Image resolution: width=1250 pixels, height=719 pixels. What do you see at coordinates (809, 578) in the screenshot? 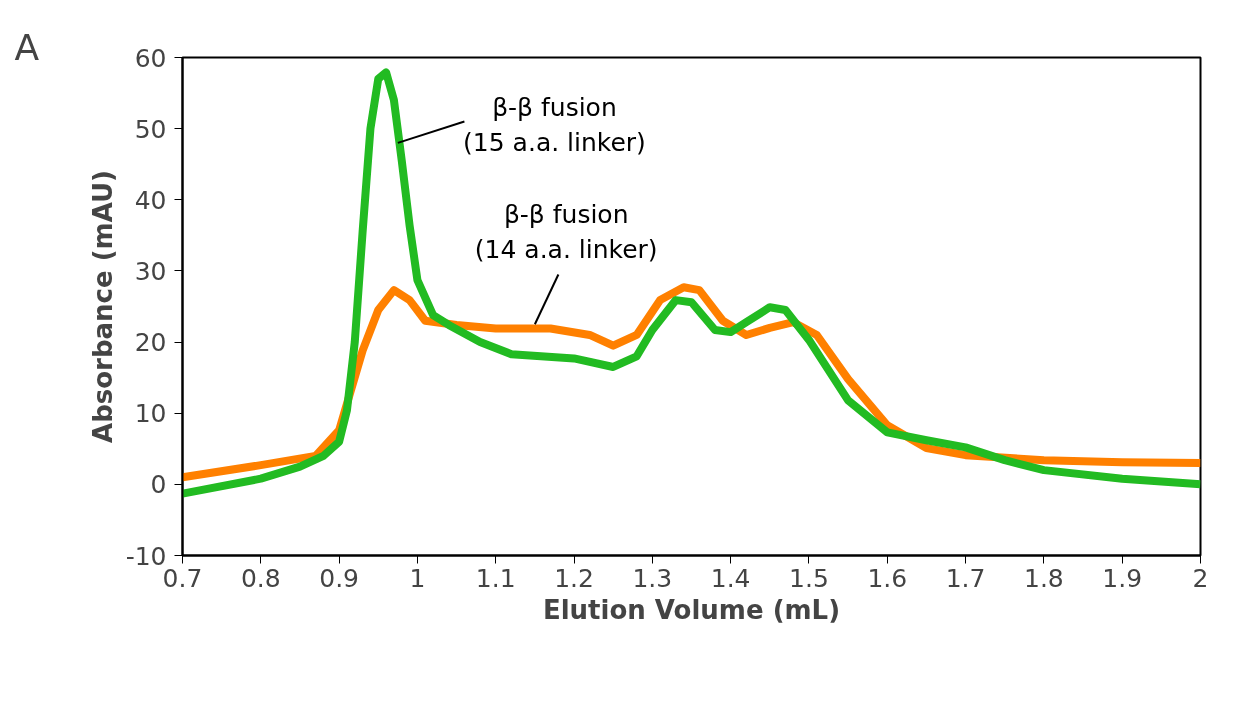
I see `x-tick-label: 1.5` at bounding box center [809, 578].